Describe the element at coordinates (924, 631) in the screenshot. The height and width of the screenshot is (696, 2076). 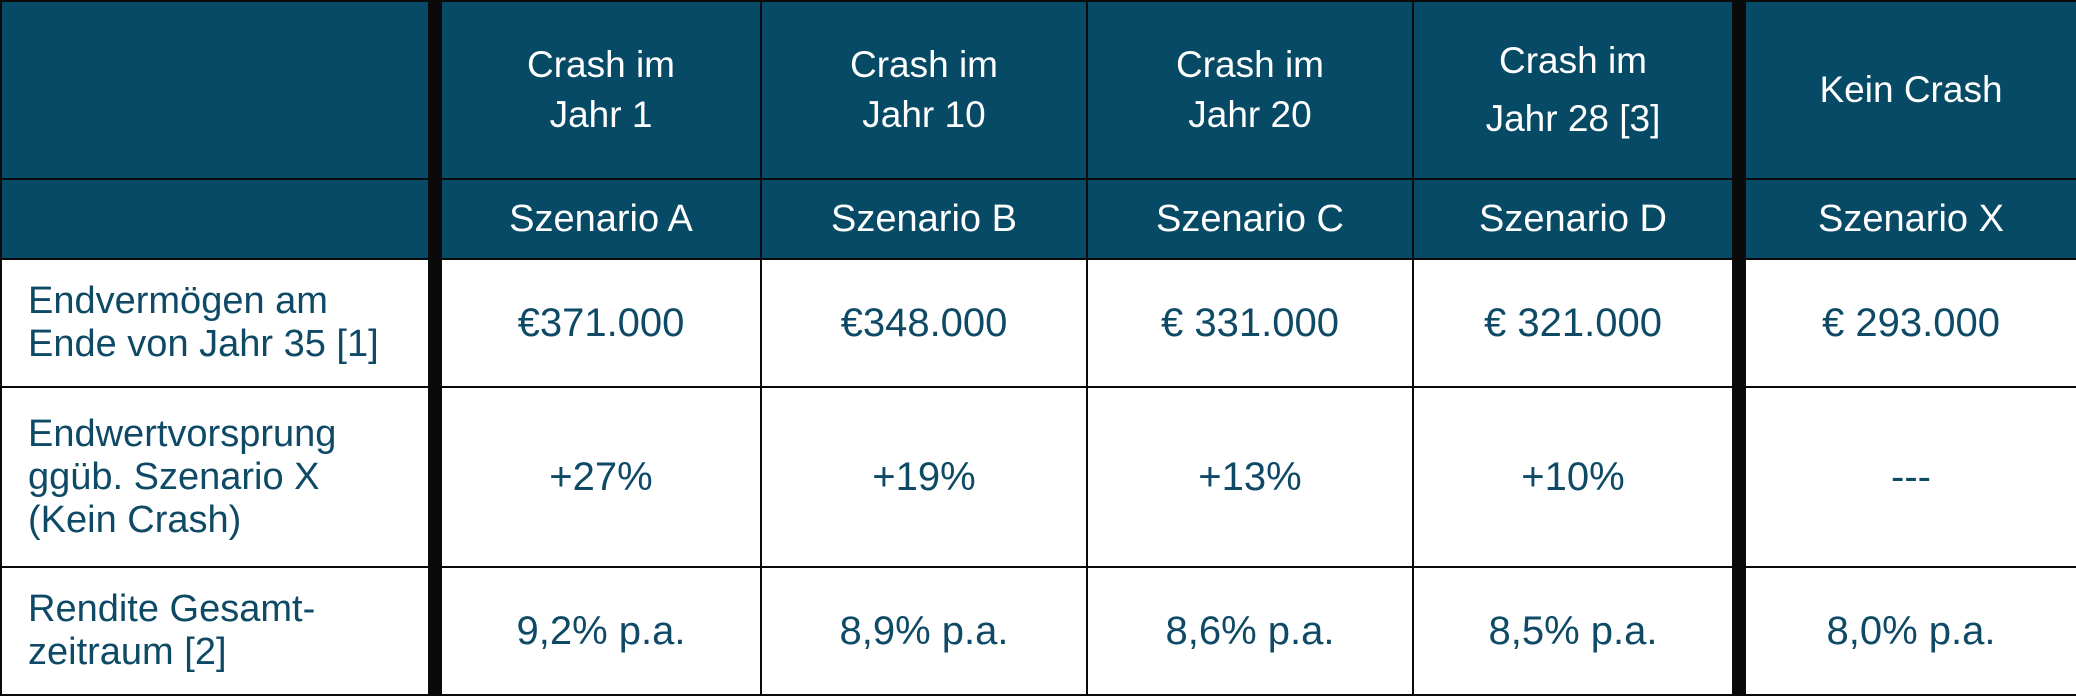
I see `table-cell: 8,9% p.a.` at that location.